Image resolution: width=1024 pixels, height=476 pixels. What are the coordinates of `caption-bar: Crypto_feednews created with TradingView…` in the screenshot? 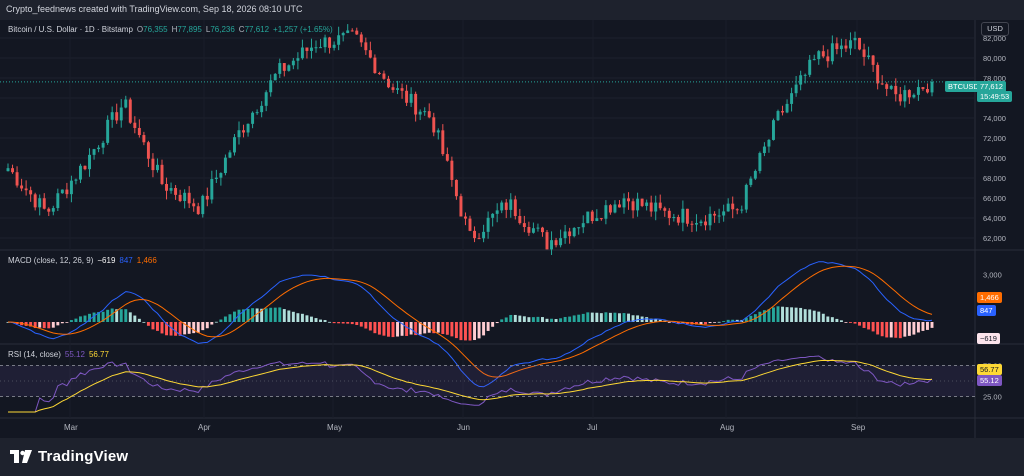 It's located at (512, 10).